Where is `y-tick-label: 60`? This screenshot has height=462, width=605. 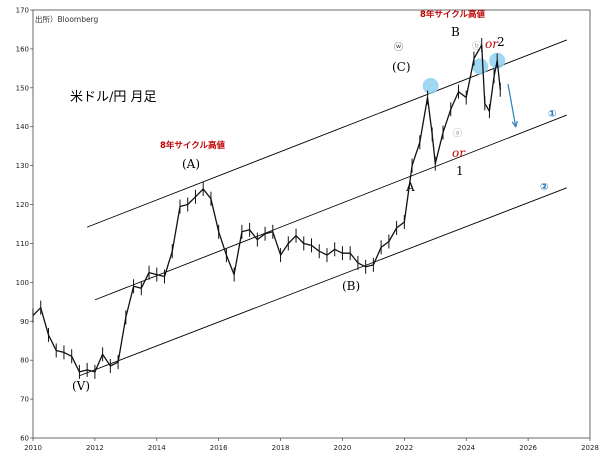 y-tick-label: 60 is located at coordinates (24, 439).